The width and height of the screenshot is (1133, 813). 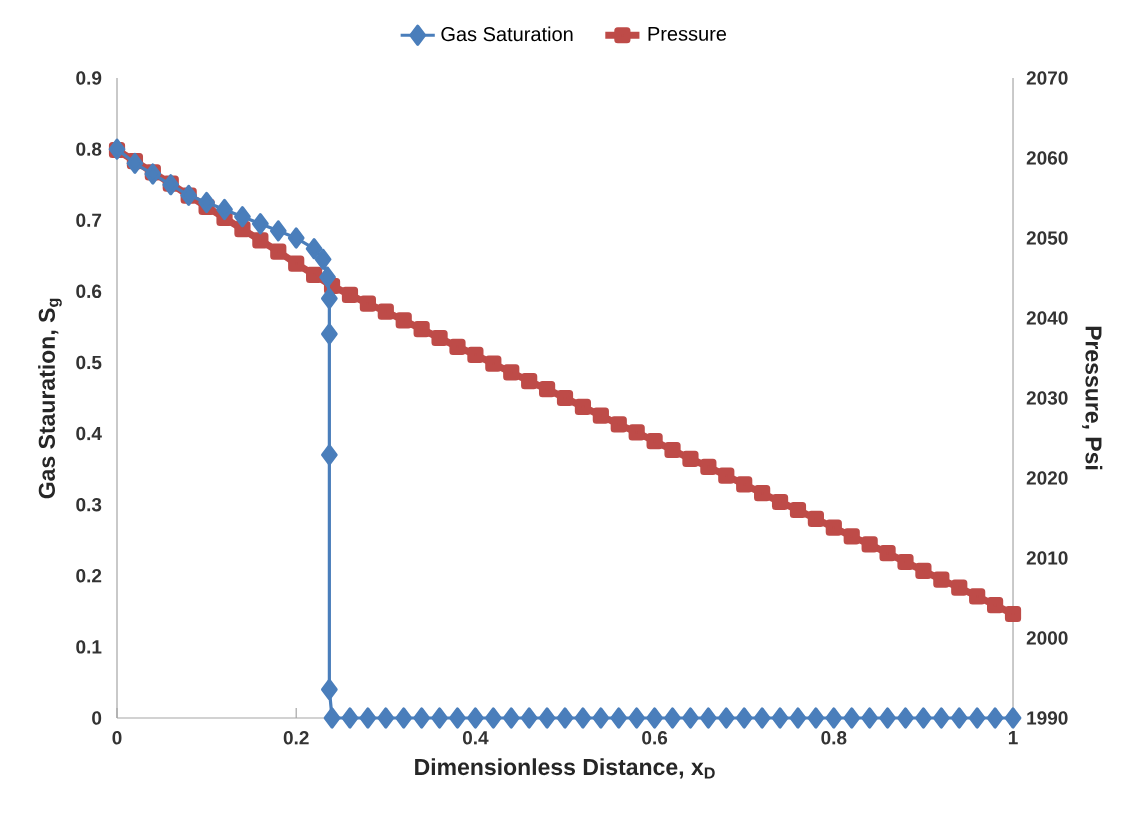 I want to click on legend-label: Gas Saturation, so click(x=507, y=34).